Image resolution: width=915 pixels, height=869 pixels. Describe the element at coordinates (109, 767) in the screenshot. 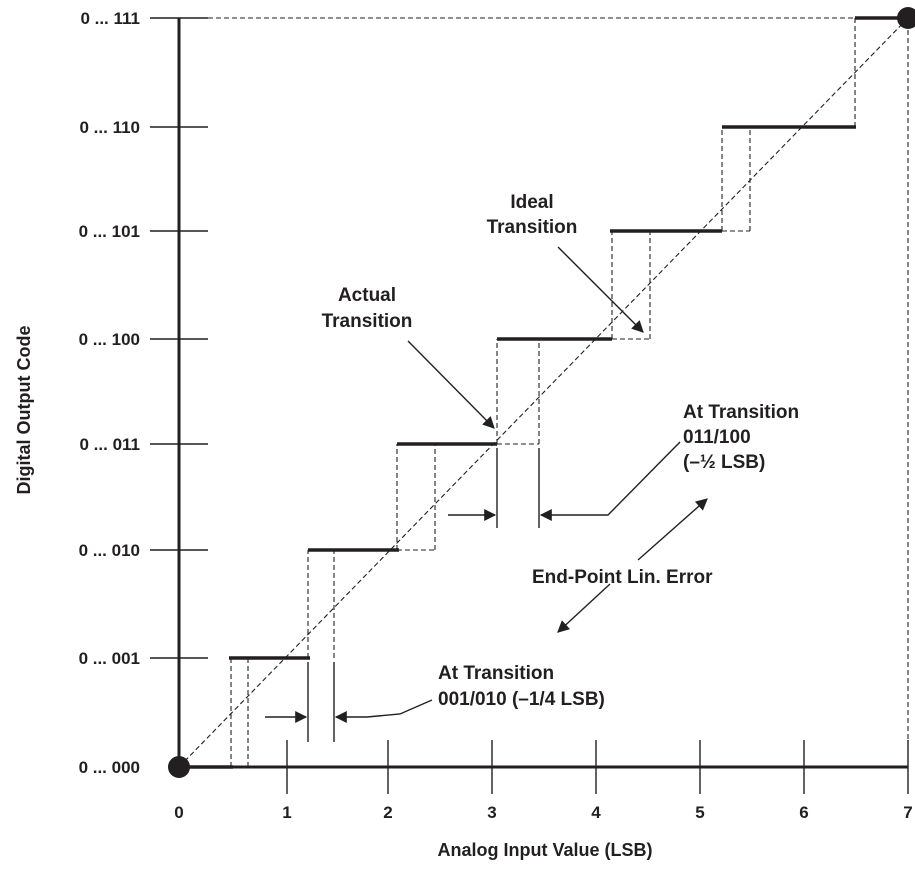

I see `y-tick-label: 0 ... 000` at that location.